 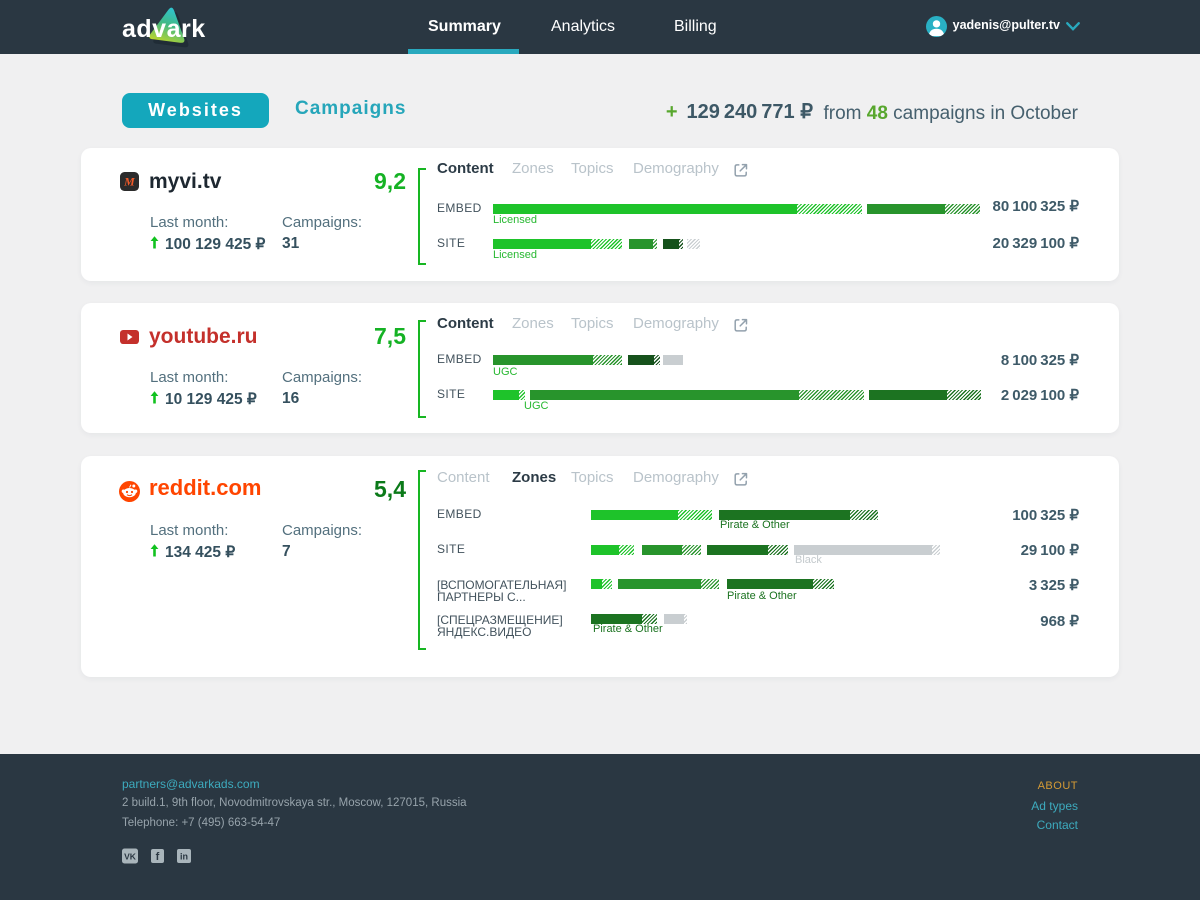 I want to click on svg-text: in, so click(x=184, y=857).